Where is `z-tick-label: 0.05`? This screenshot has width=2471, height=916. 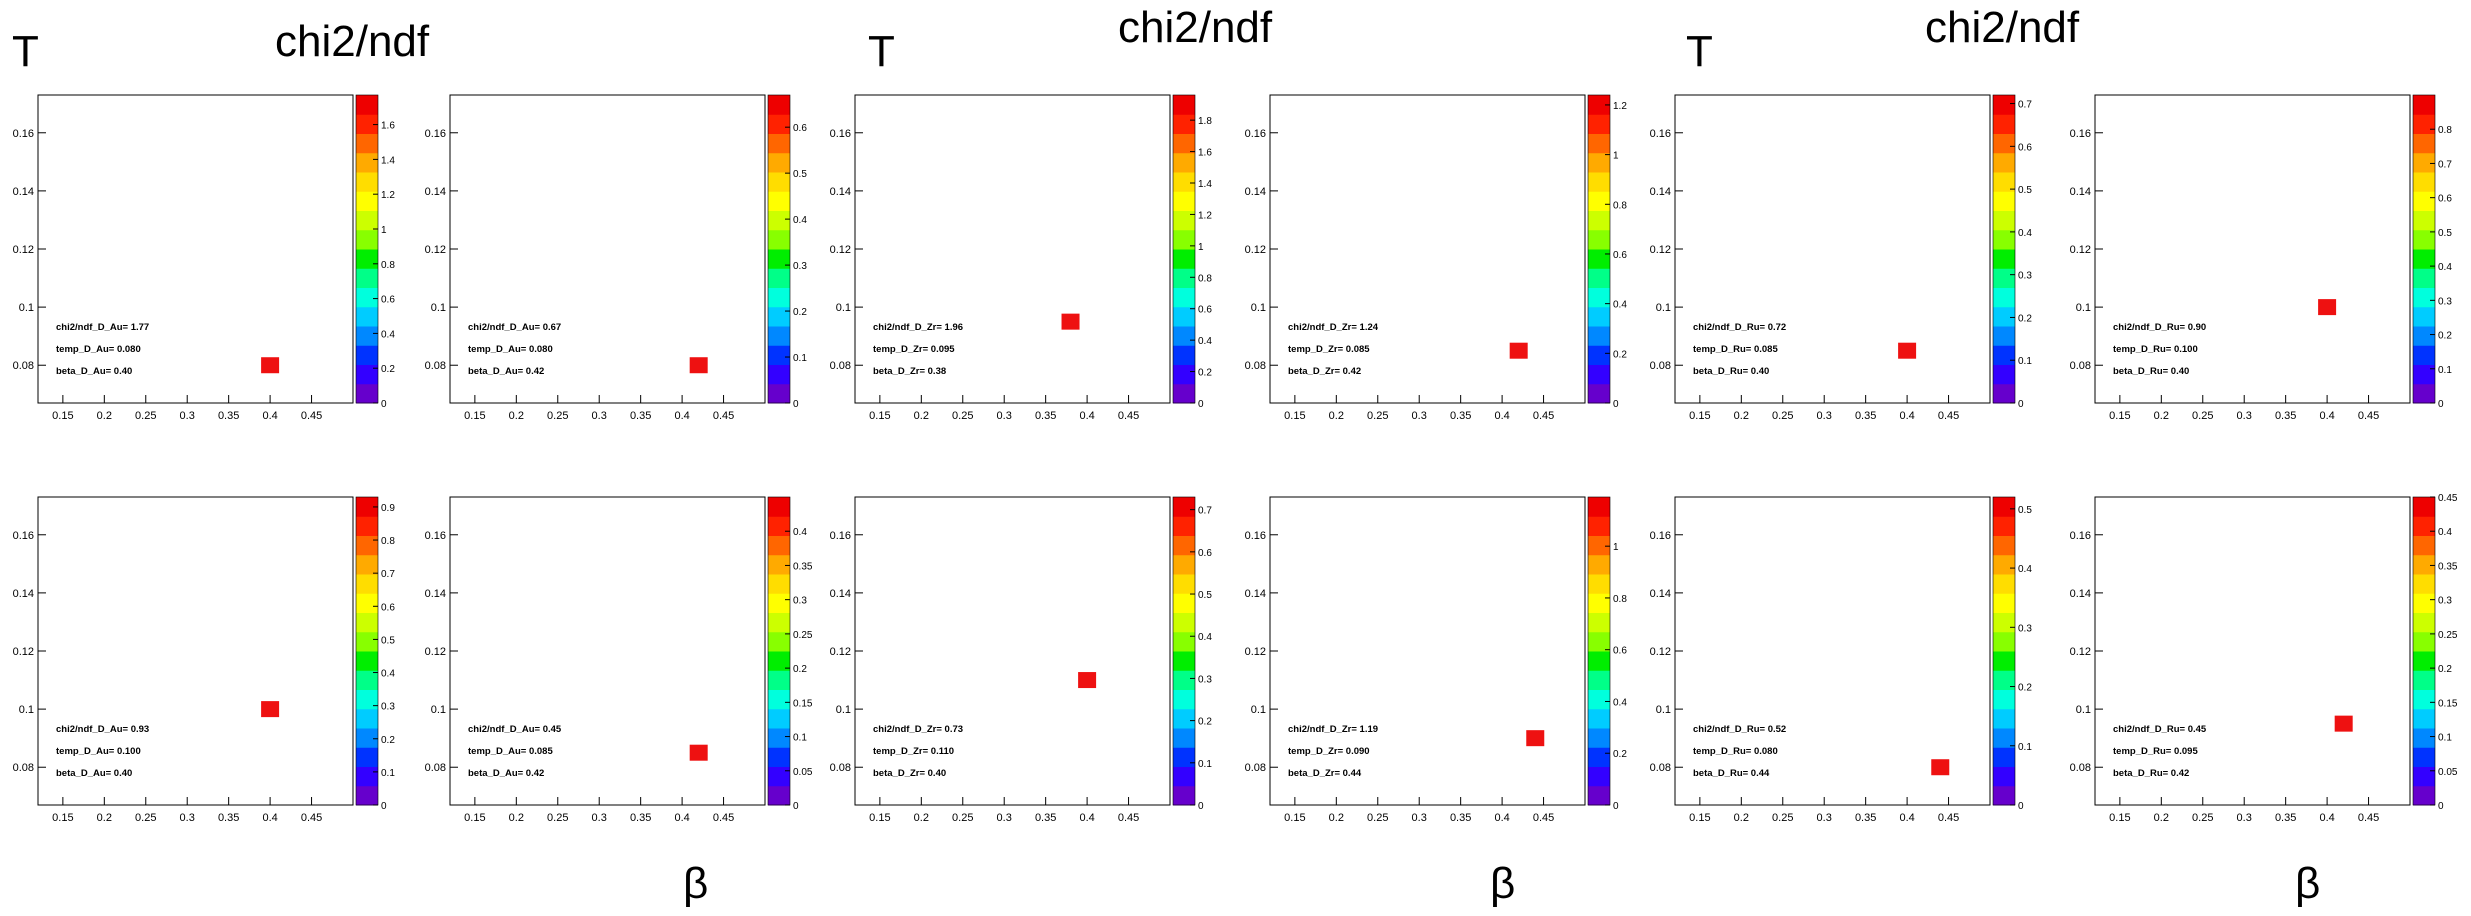
z-tick-label: 0.05 is located at coordinates (2448, 772).